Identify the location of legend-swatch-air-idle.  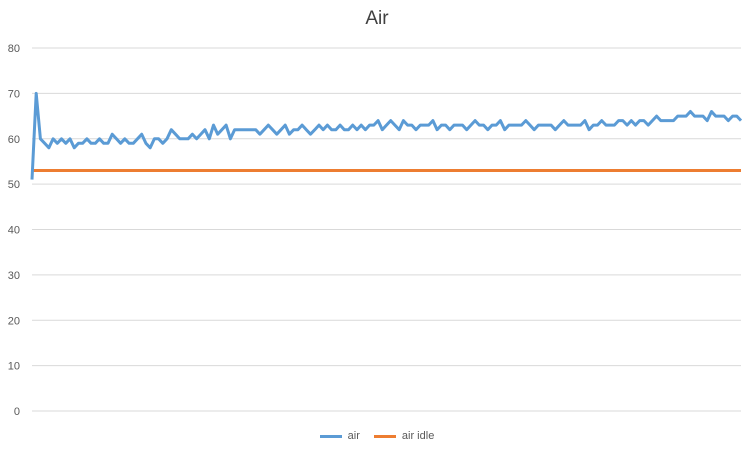
(384, 436).